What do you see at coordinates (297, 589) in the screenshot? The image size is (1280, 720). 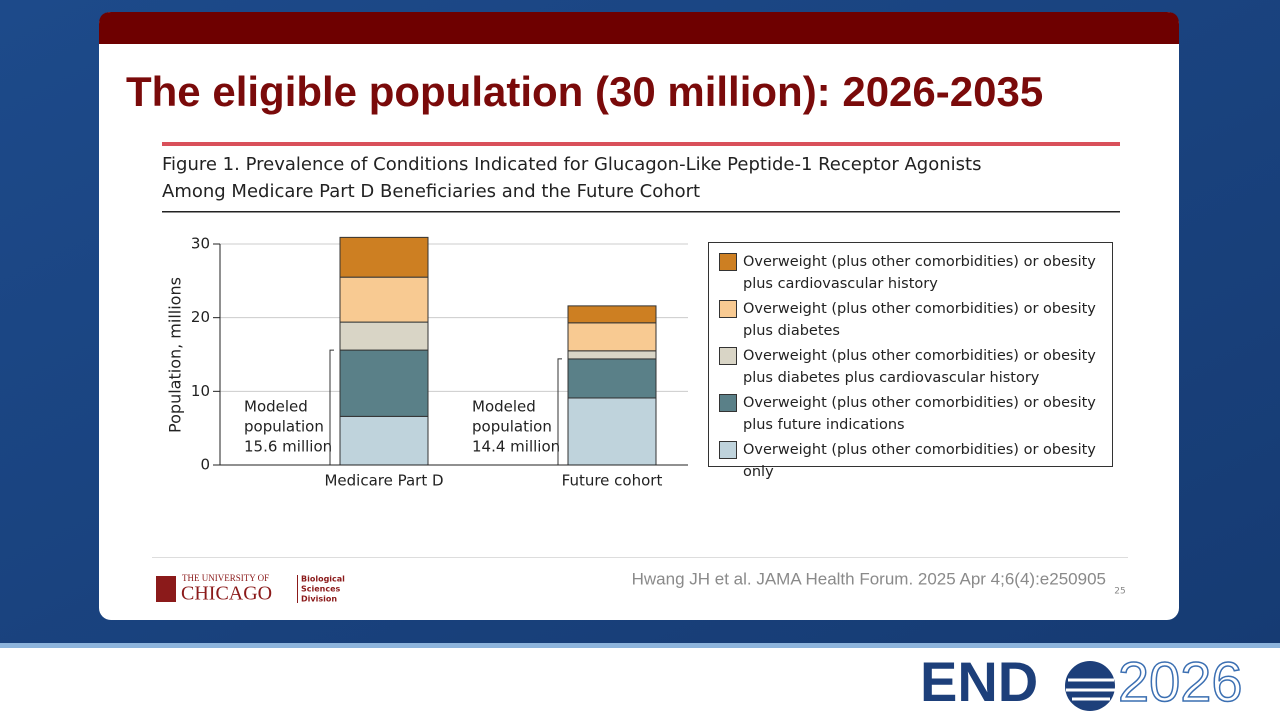 I see `logo-divider` at bounding box center [297, 589].